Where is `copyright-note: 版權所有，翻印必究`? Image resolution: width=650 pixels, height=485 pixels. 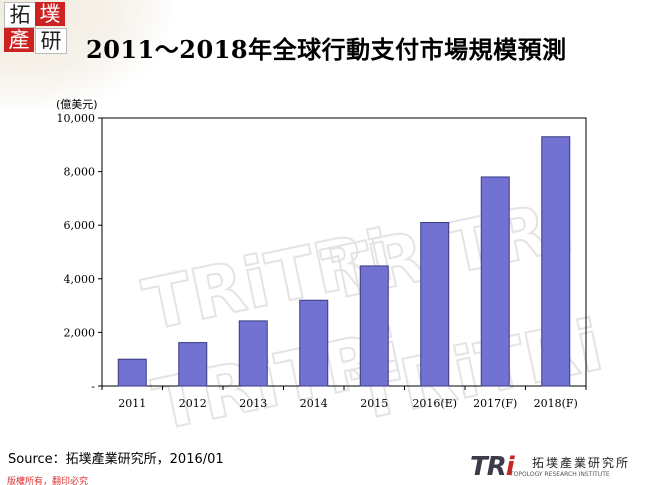
copyright-note: 版權所有，翻印必究 is located at coordinates (48, 481).